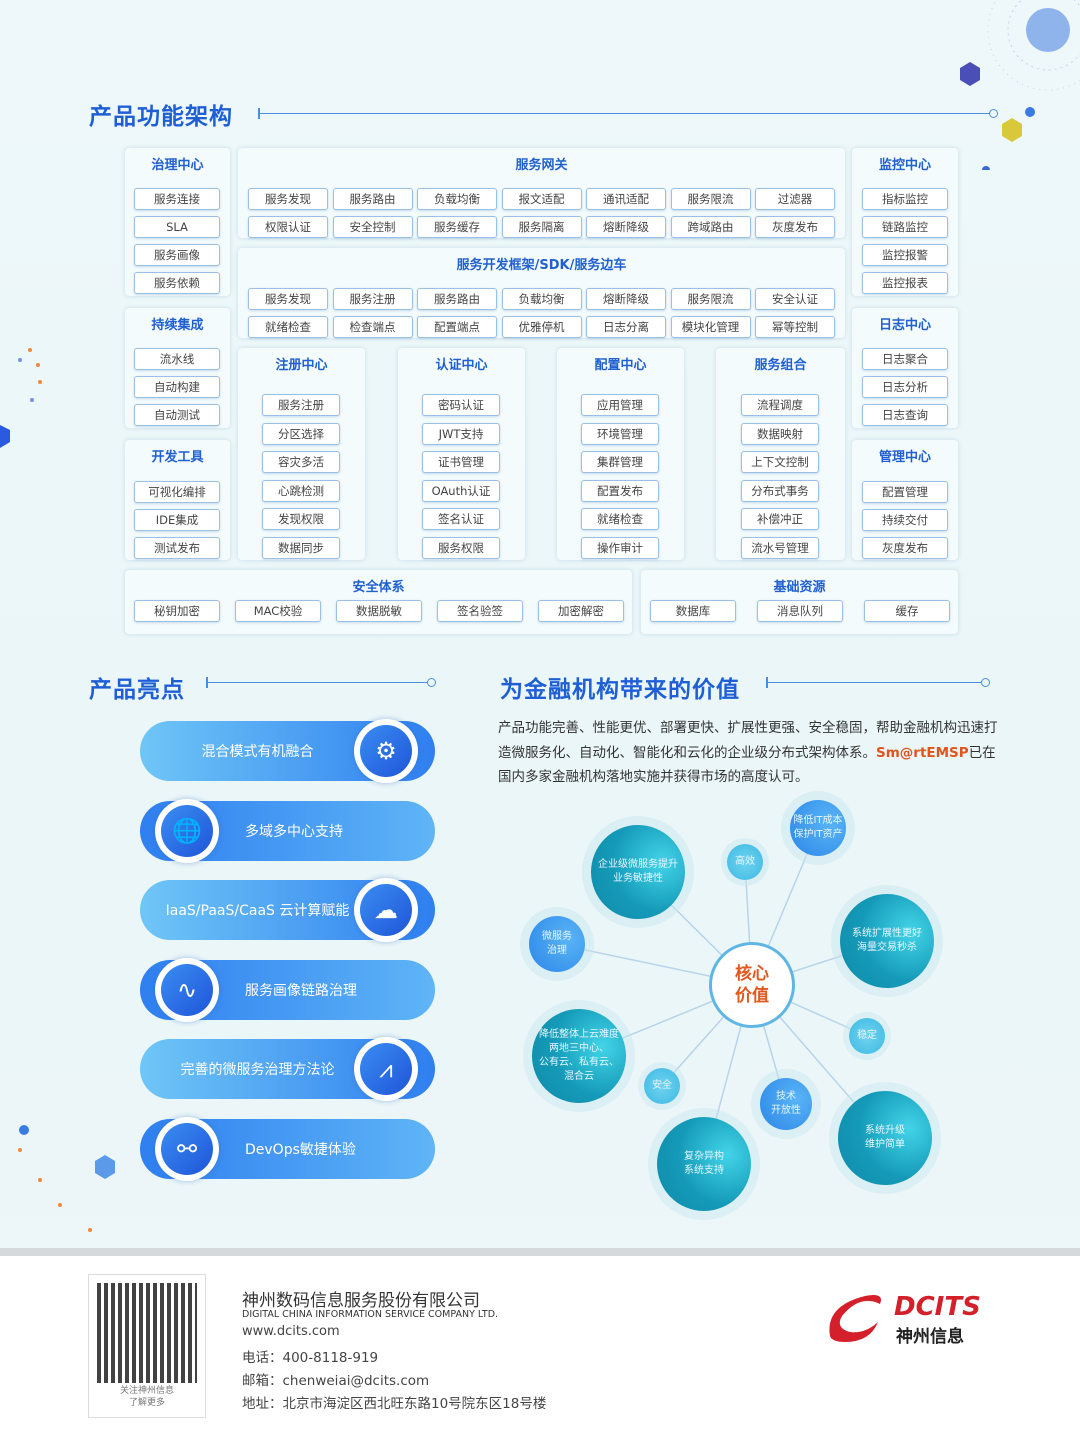  Describe the element at coordinates (937, 1307) in the screenshot. I see `logo-text: DCITS` at that location.